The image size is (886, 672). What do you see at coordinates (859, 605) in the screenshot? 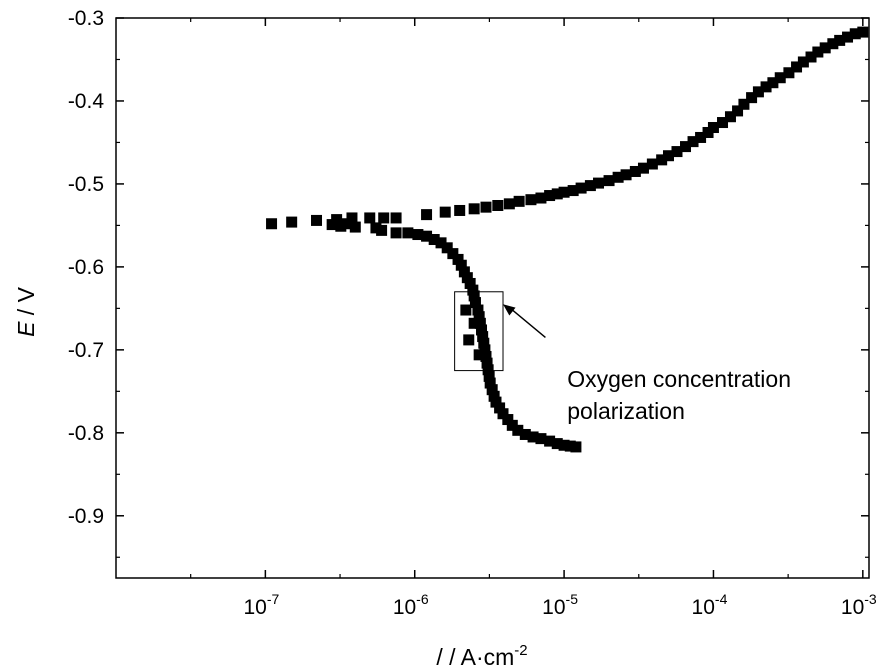
I see `x-tick-label: 10⁻³` at bounding box center [859, 605].